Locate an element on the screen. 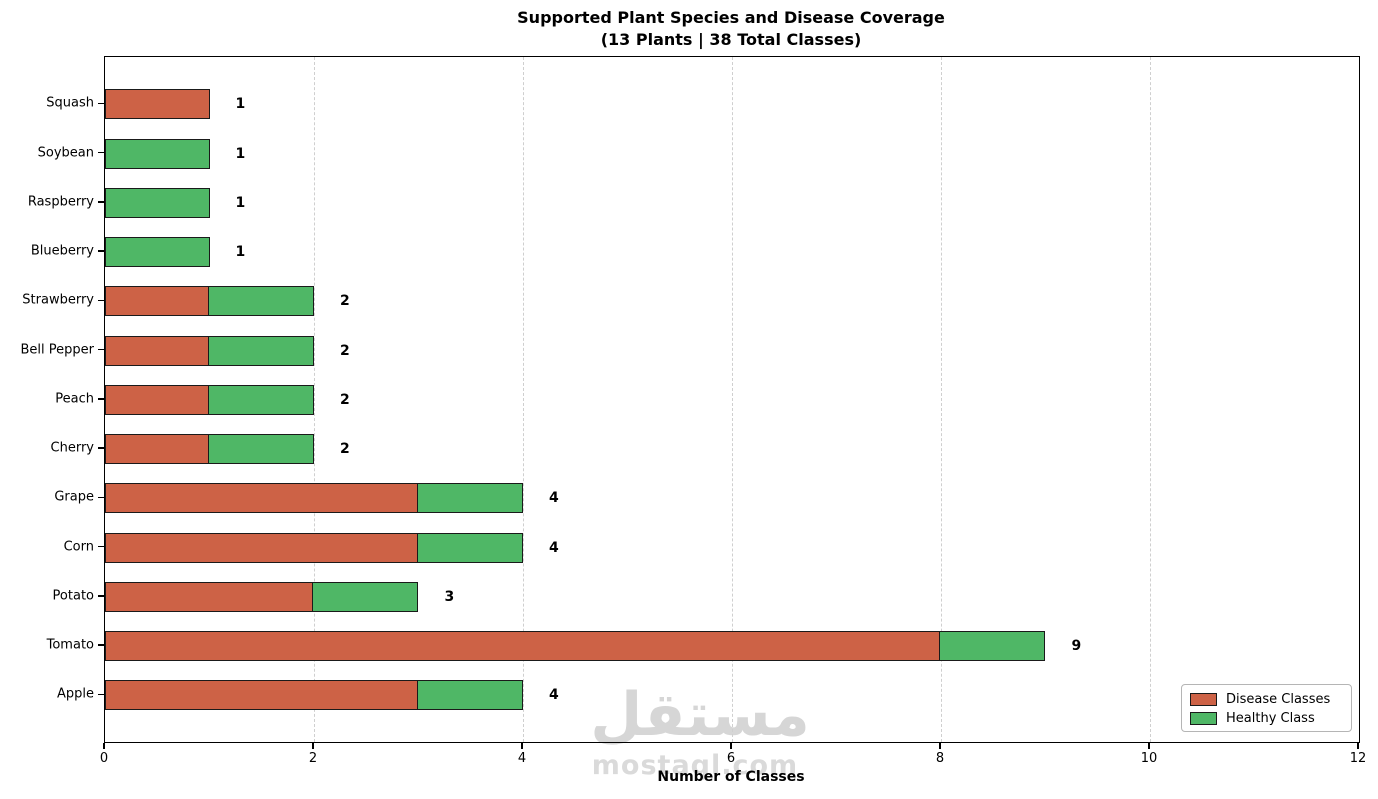 The height and width of the screenshot is (799, 1378). disease-segment-grape is located at coordinates (262, 498).